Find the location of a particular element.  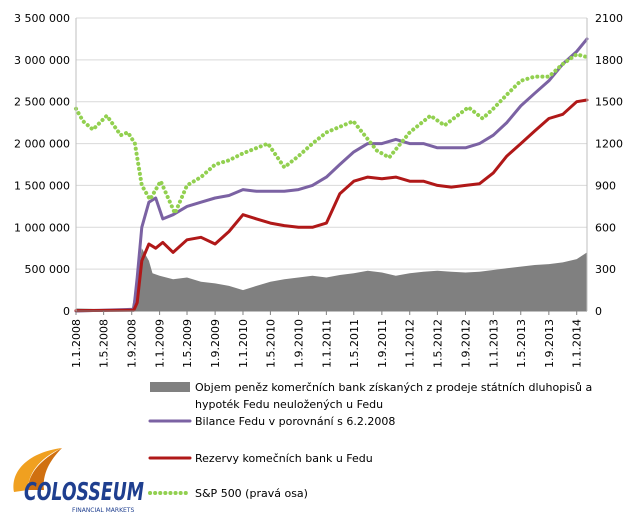

left-tick-label: 0 is located at coordinates (66, 311).